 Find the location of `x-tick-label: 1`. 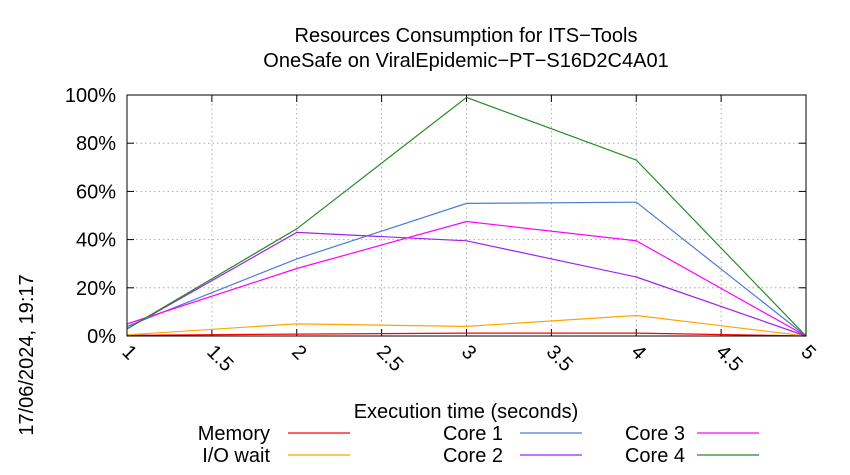

x-tick-label: 1 is located at coordinates (128, 352).